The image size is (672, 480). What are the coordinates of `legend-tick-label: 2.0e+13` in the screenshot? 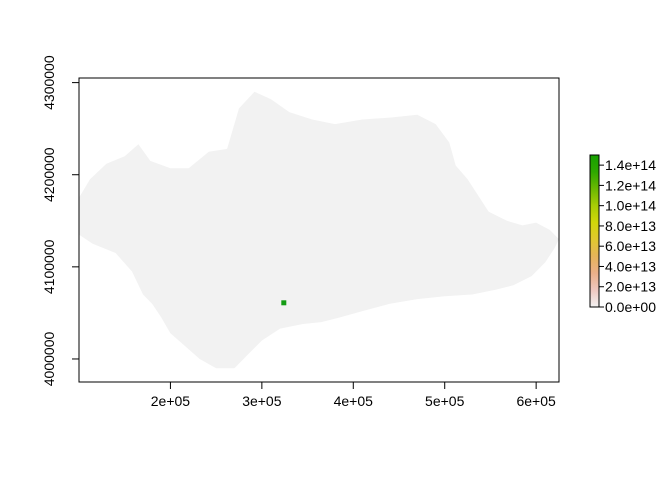 It's located at (630, 287).